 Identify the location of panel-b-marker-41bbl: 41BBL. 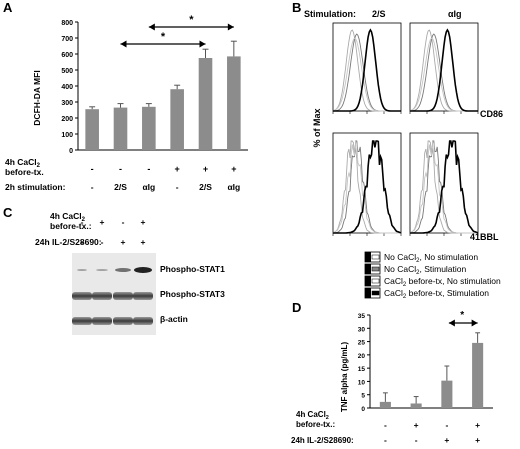
(484, 237).